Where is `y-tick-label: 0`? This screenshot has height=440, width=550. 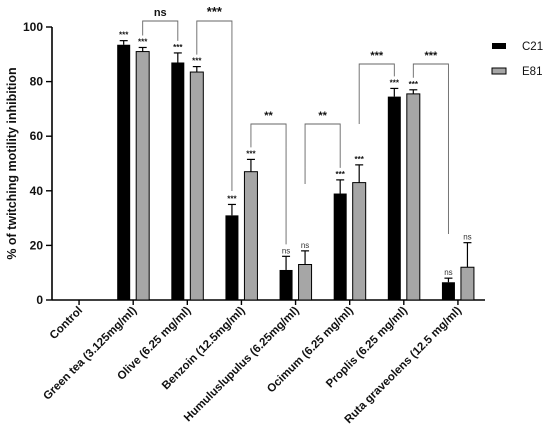 y-tick-label: 0 is located at coordinates (39, 300).